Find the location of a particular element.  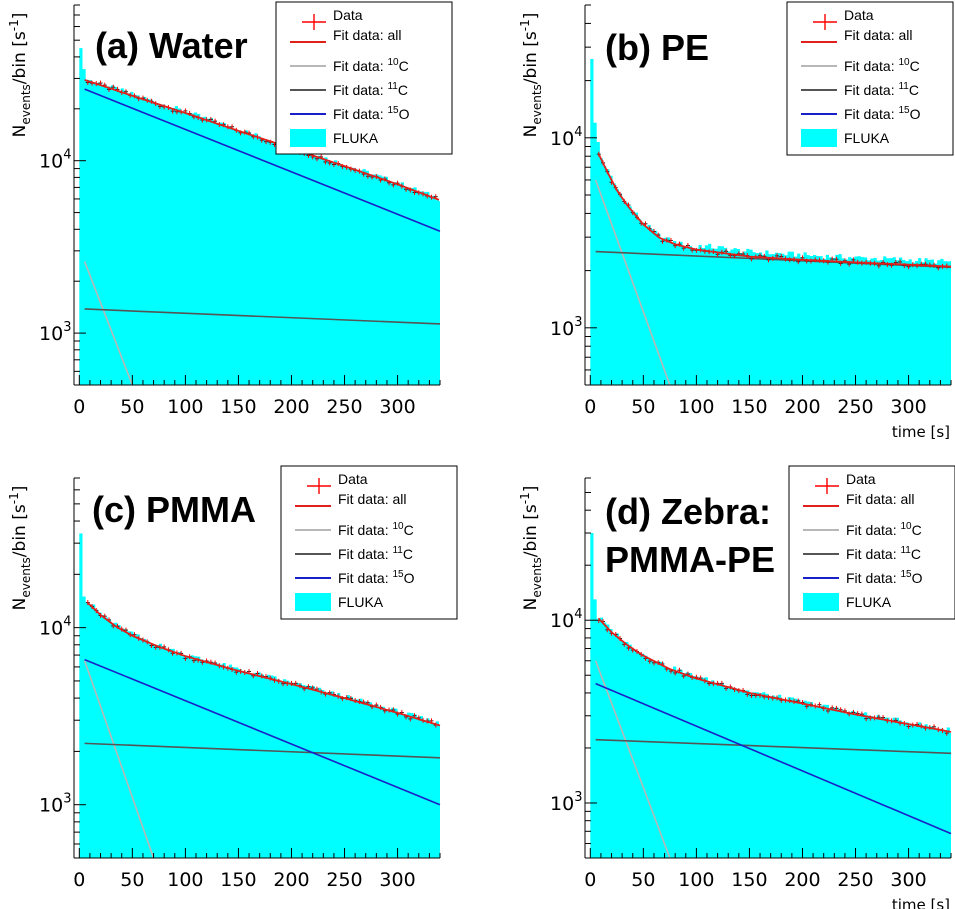

legend-box is located at coordinates (364, 78).